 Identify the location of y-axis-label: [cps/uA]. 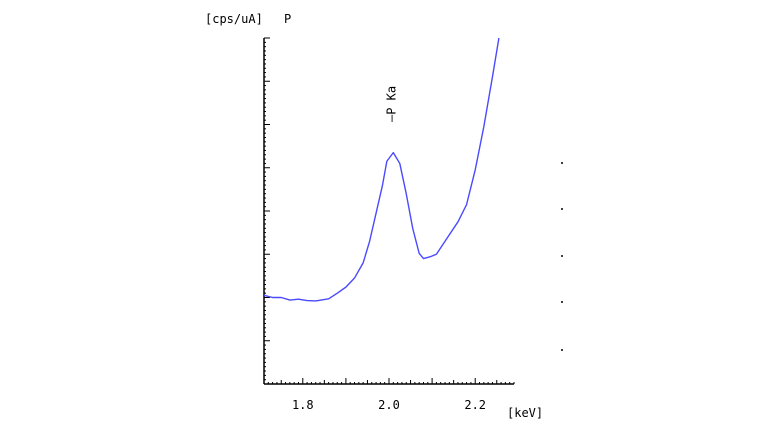
(234, 19).